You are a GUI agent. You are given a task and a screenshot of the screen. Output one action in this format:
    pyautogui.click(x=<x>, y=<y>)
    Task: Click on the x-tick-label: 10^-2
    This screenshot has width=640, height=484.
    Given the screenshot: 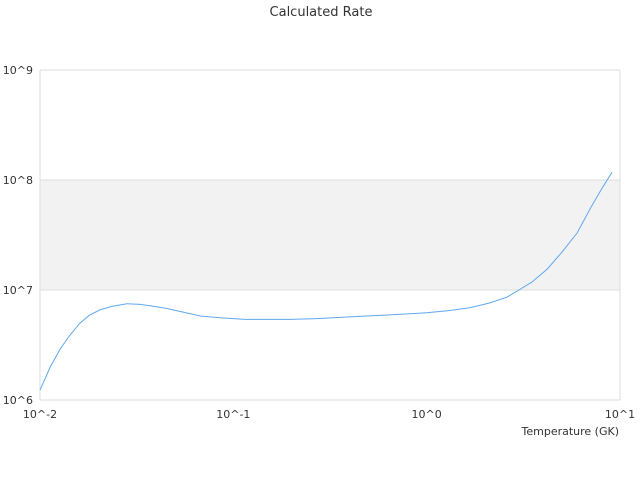 What is the action you would take?
    pyautogui.click(x=40, y=414)
    